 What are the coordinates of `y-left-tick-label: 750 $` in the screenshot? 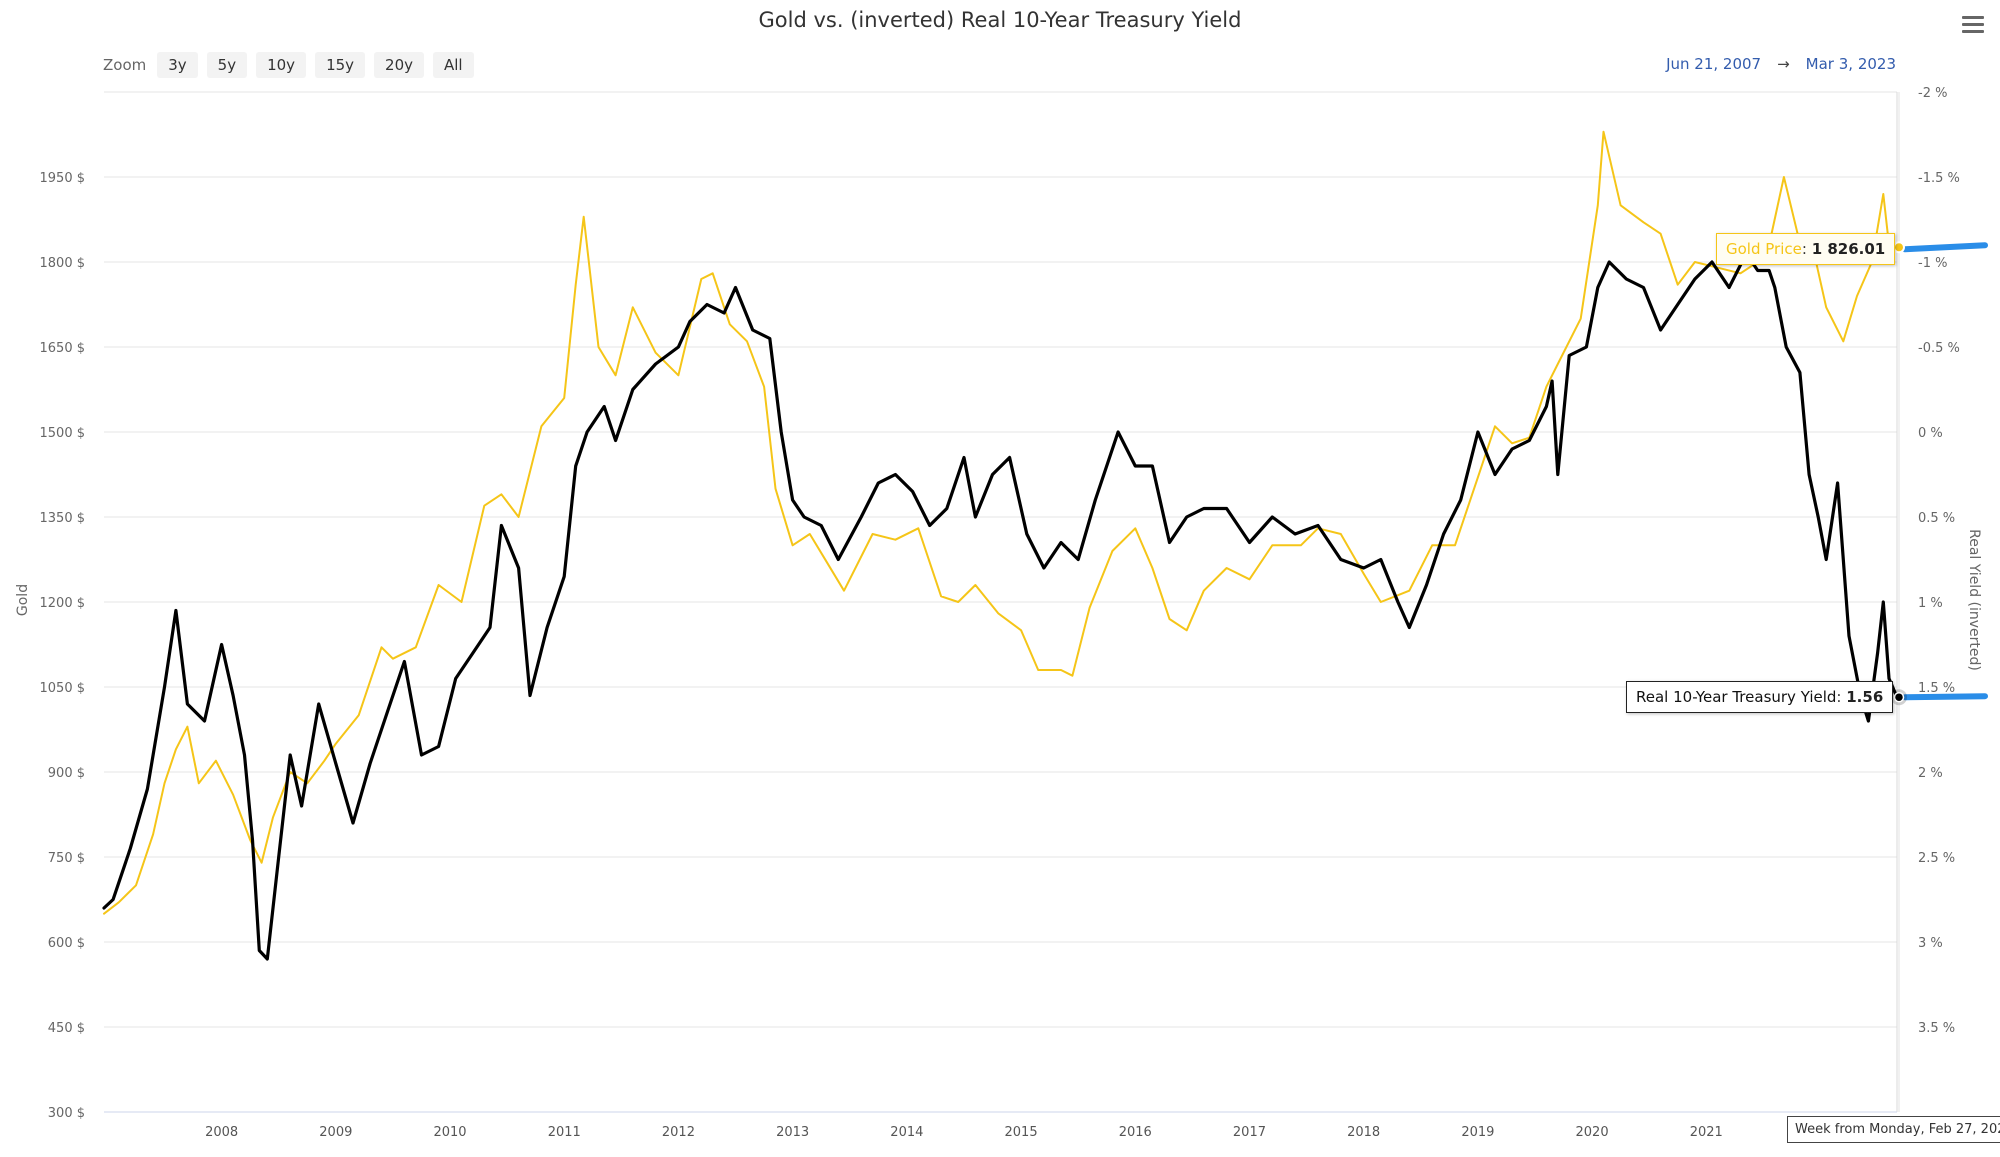 It's located at (66, 858).